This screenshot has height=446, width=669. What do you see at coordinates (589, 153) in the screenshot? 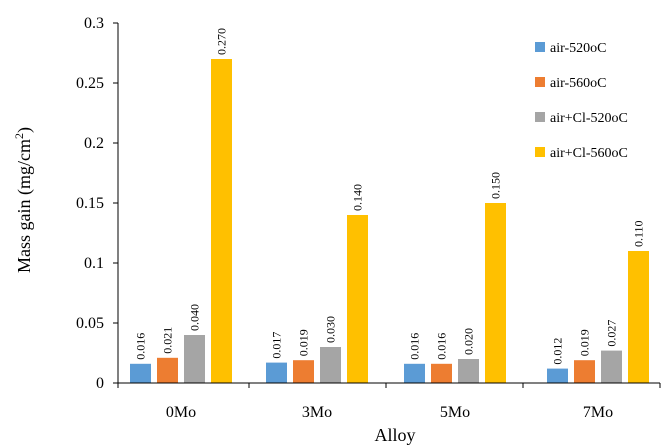
I see `legend-label: air+Cl-560oC` at bounding box center [589, 153].